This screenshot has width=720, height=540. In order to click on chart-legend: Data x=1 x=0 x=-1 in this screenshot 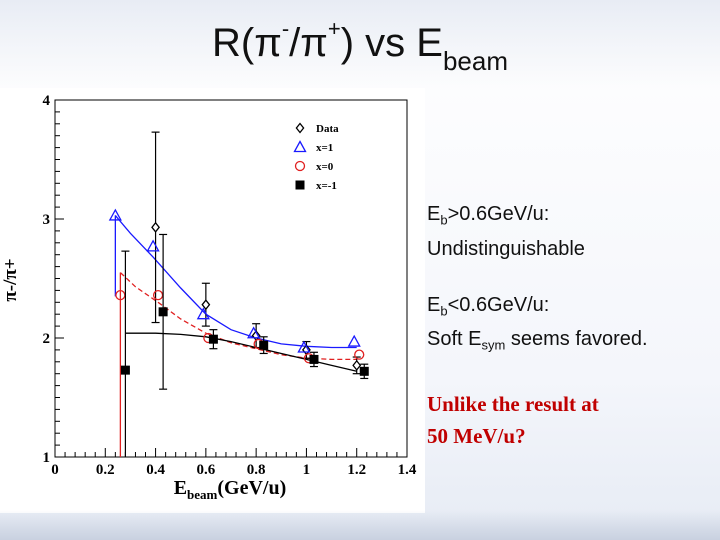, I will do `click(316, 157)`.